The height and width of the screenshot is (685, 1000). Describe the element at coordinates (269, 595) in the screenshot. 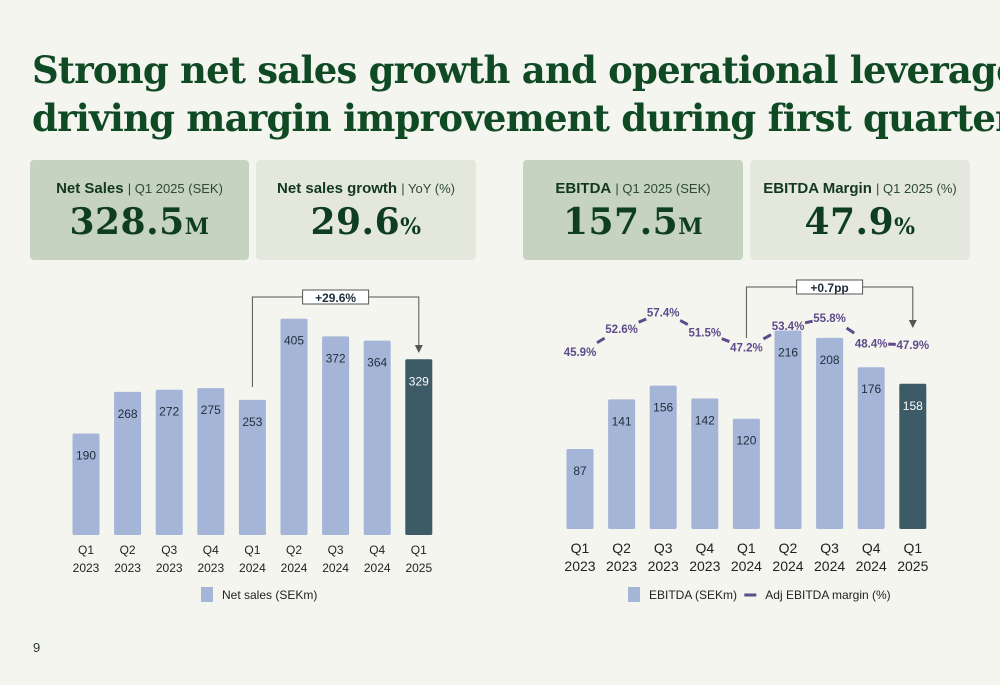

I see `legend-label: Net sales (SEKm)` at that location.